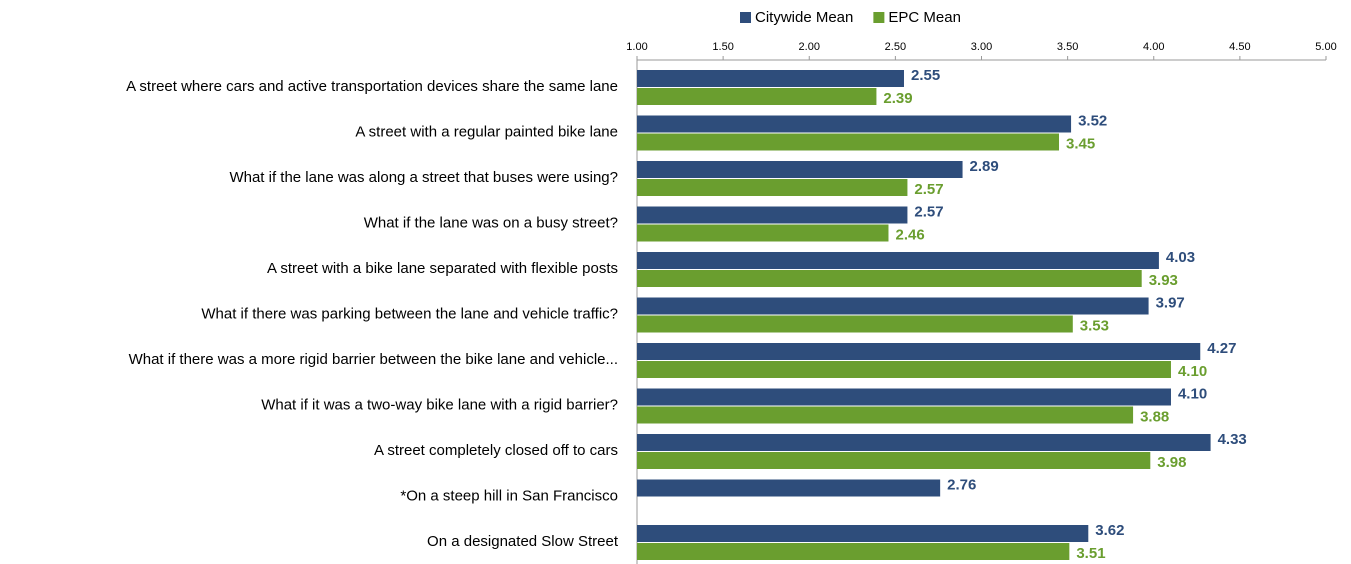 Image resolution: width=1351 pixels, height=564 pixels. Describe the element at coordinates (496, 450) in the screenshot. I see `category-label: A street completely closed off to cars` at that location.